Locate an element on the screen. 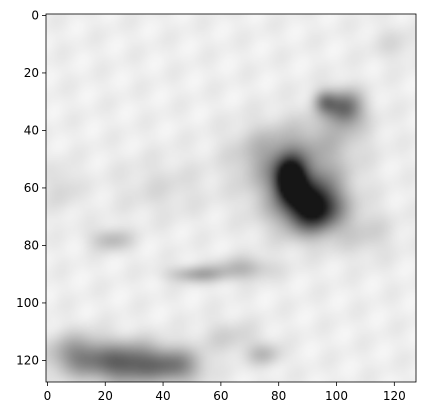  x-tick-label: 120 is located at coordinates (394, 396).